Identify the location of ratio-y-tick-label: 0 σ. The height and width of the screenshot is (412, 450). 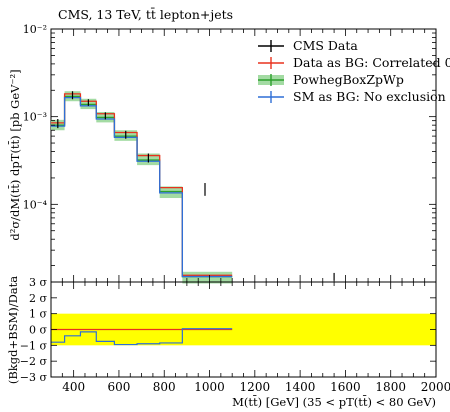
(38, 330).